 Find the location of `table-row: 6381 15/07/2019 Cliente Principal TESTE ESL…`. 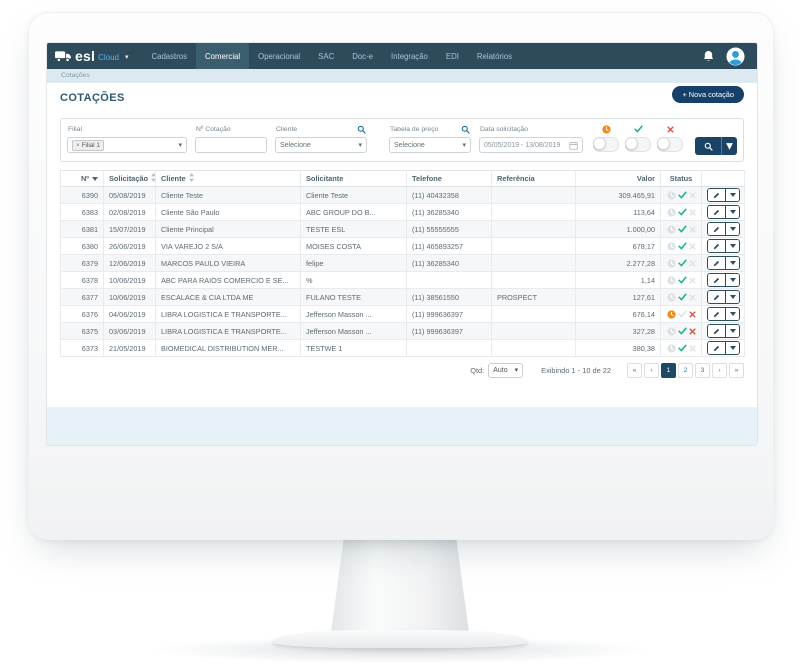

table-row: 6381 15/07/2019 Cliente Principal TESTE ESL… is located at coordinates (402, 229).